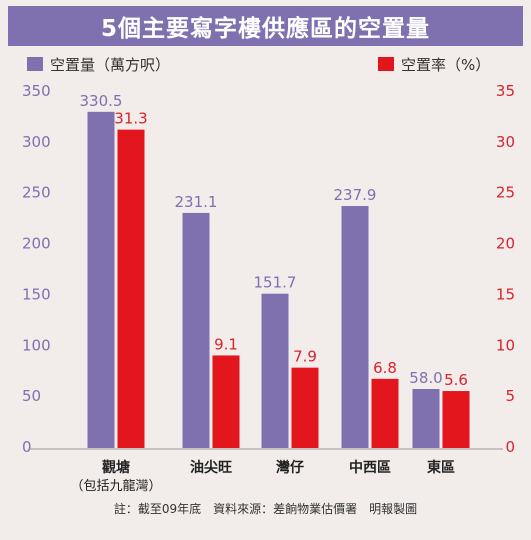 The width and height of the screenshot is (531, 540). What do you see at coordinates (305, 357) in the screenshot?
I see `data-label-rate-2: 7.9` at bounding box center [305, 357].